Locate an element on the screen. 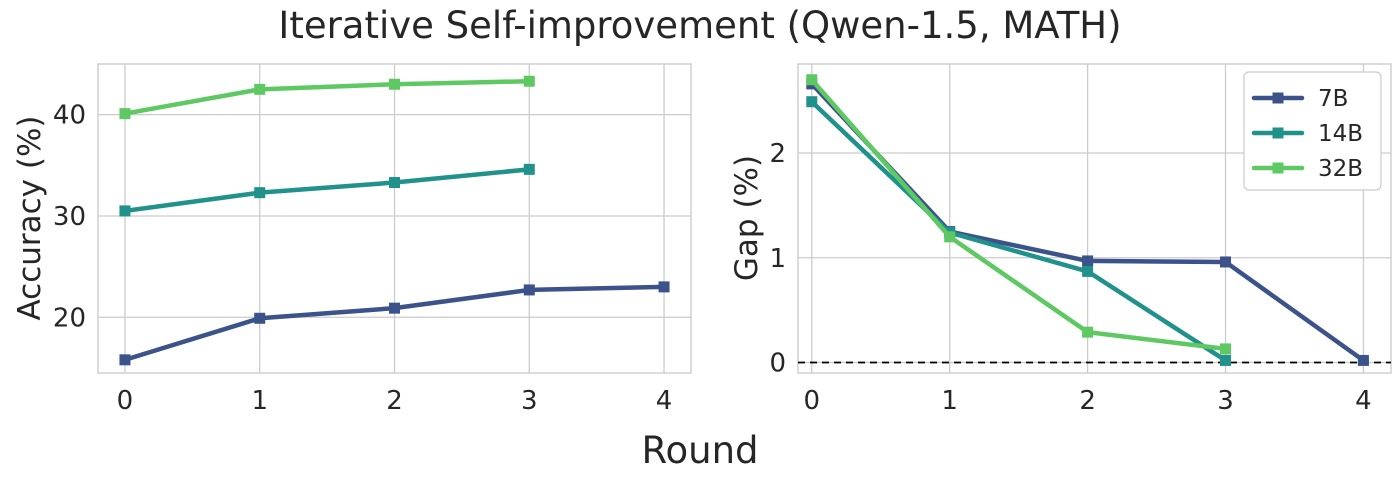  legend-marker-14B is located at coordinates (1278, 133).